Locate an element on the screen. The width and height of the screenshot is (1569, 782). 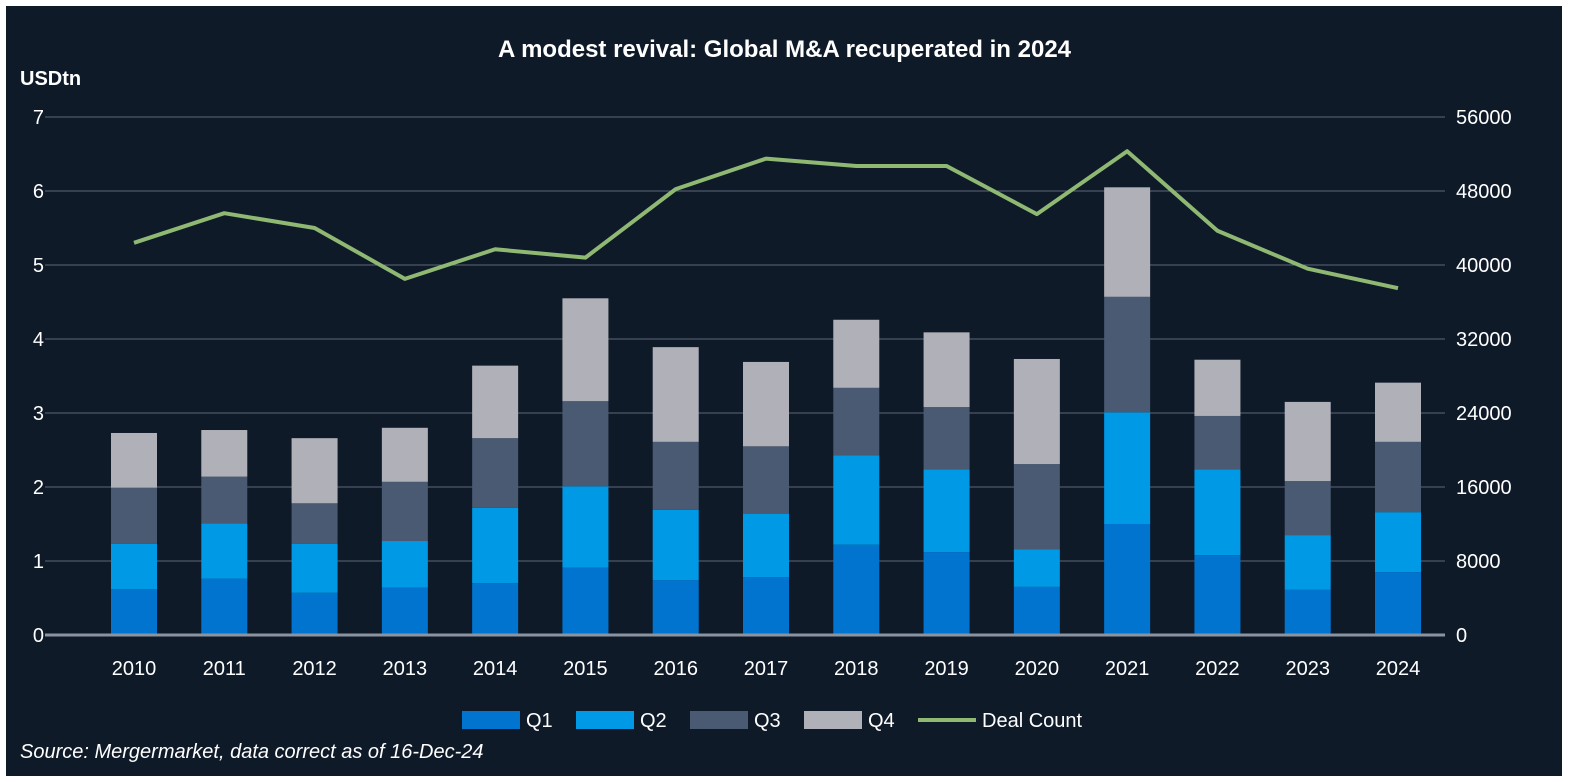
bar-q1-2020 is located at coordinates (1036, 610).